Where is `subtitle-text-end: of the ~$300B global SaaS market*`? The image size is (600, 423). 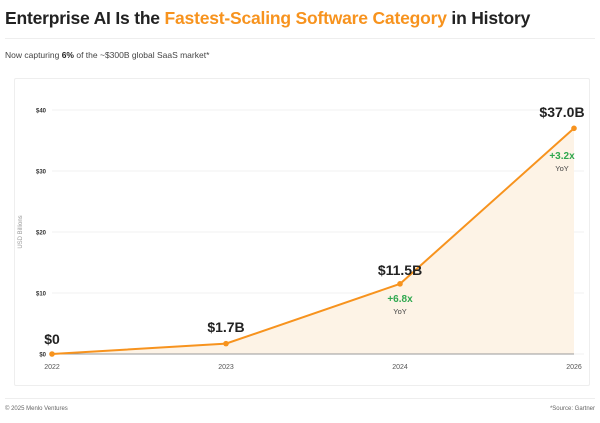
subtitle-text-end: of the ~$300B global SaaS market* is located at coordinates (142, 55).